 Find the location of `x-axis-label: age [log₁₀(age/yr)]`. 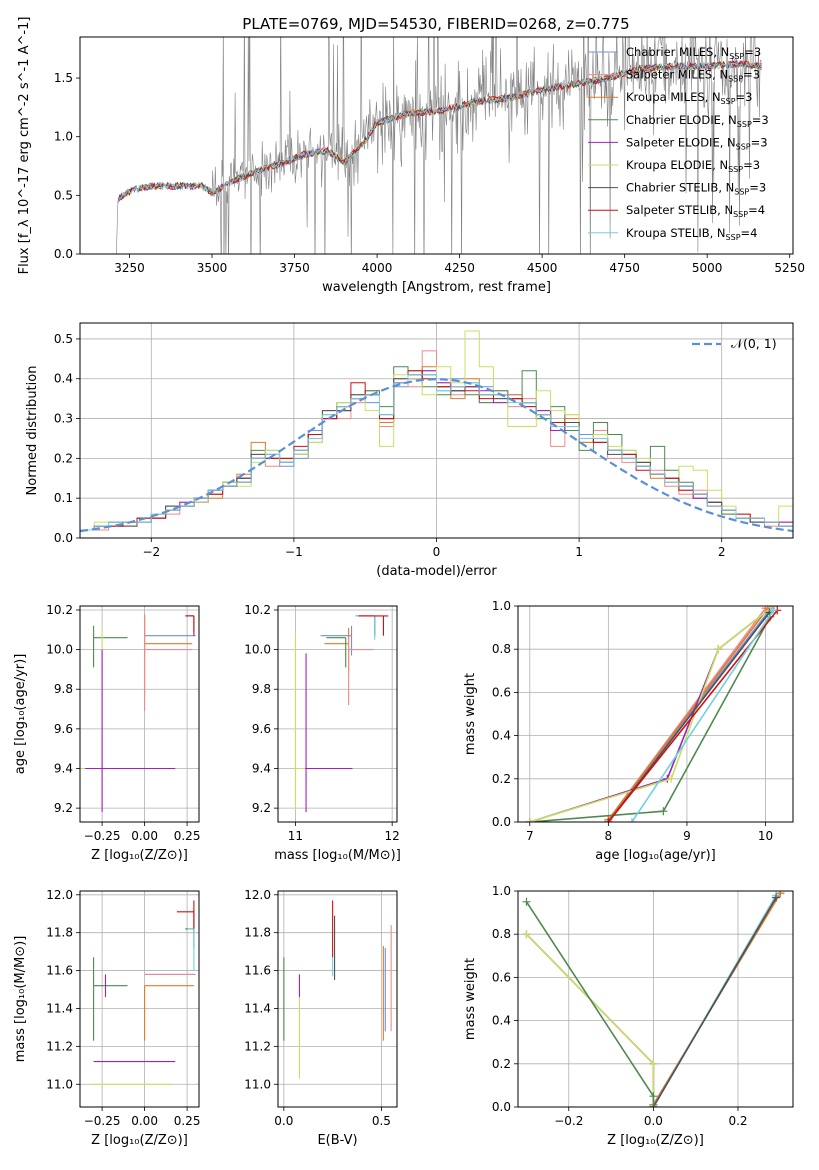

x-axis-label: age [log₁₀(age/yr)] is located at coordinates (655, 855).